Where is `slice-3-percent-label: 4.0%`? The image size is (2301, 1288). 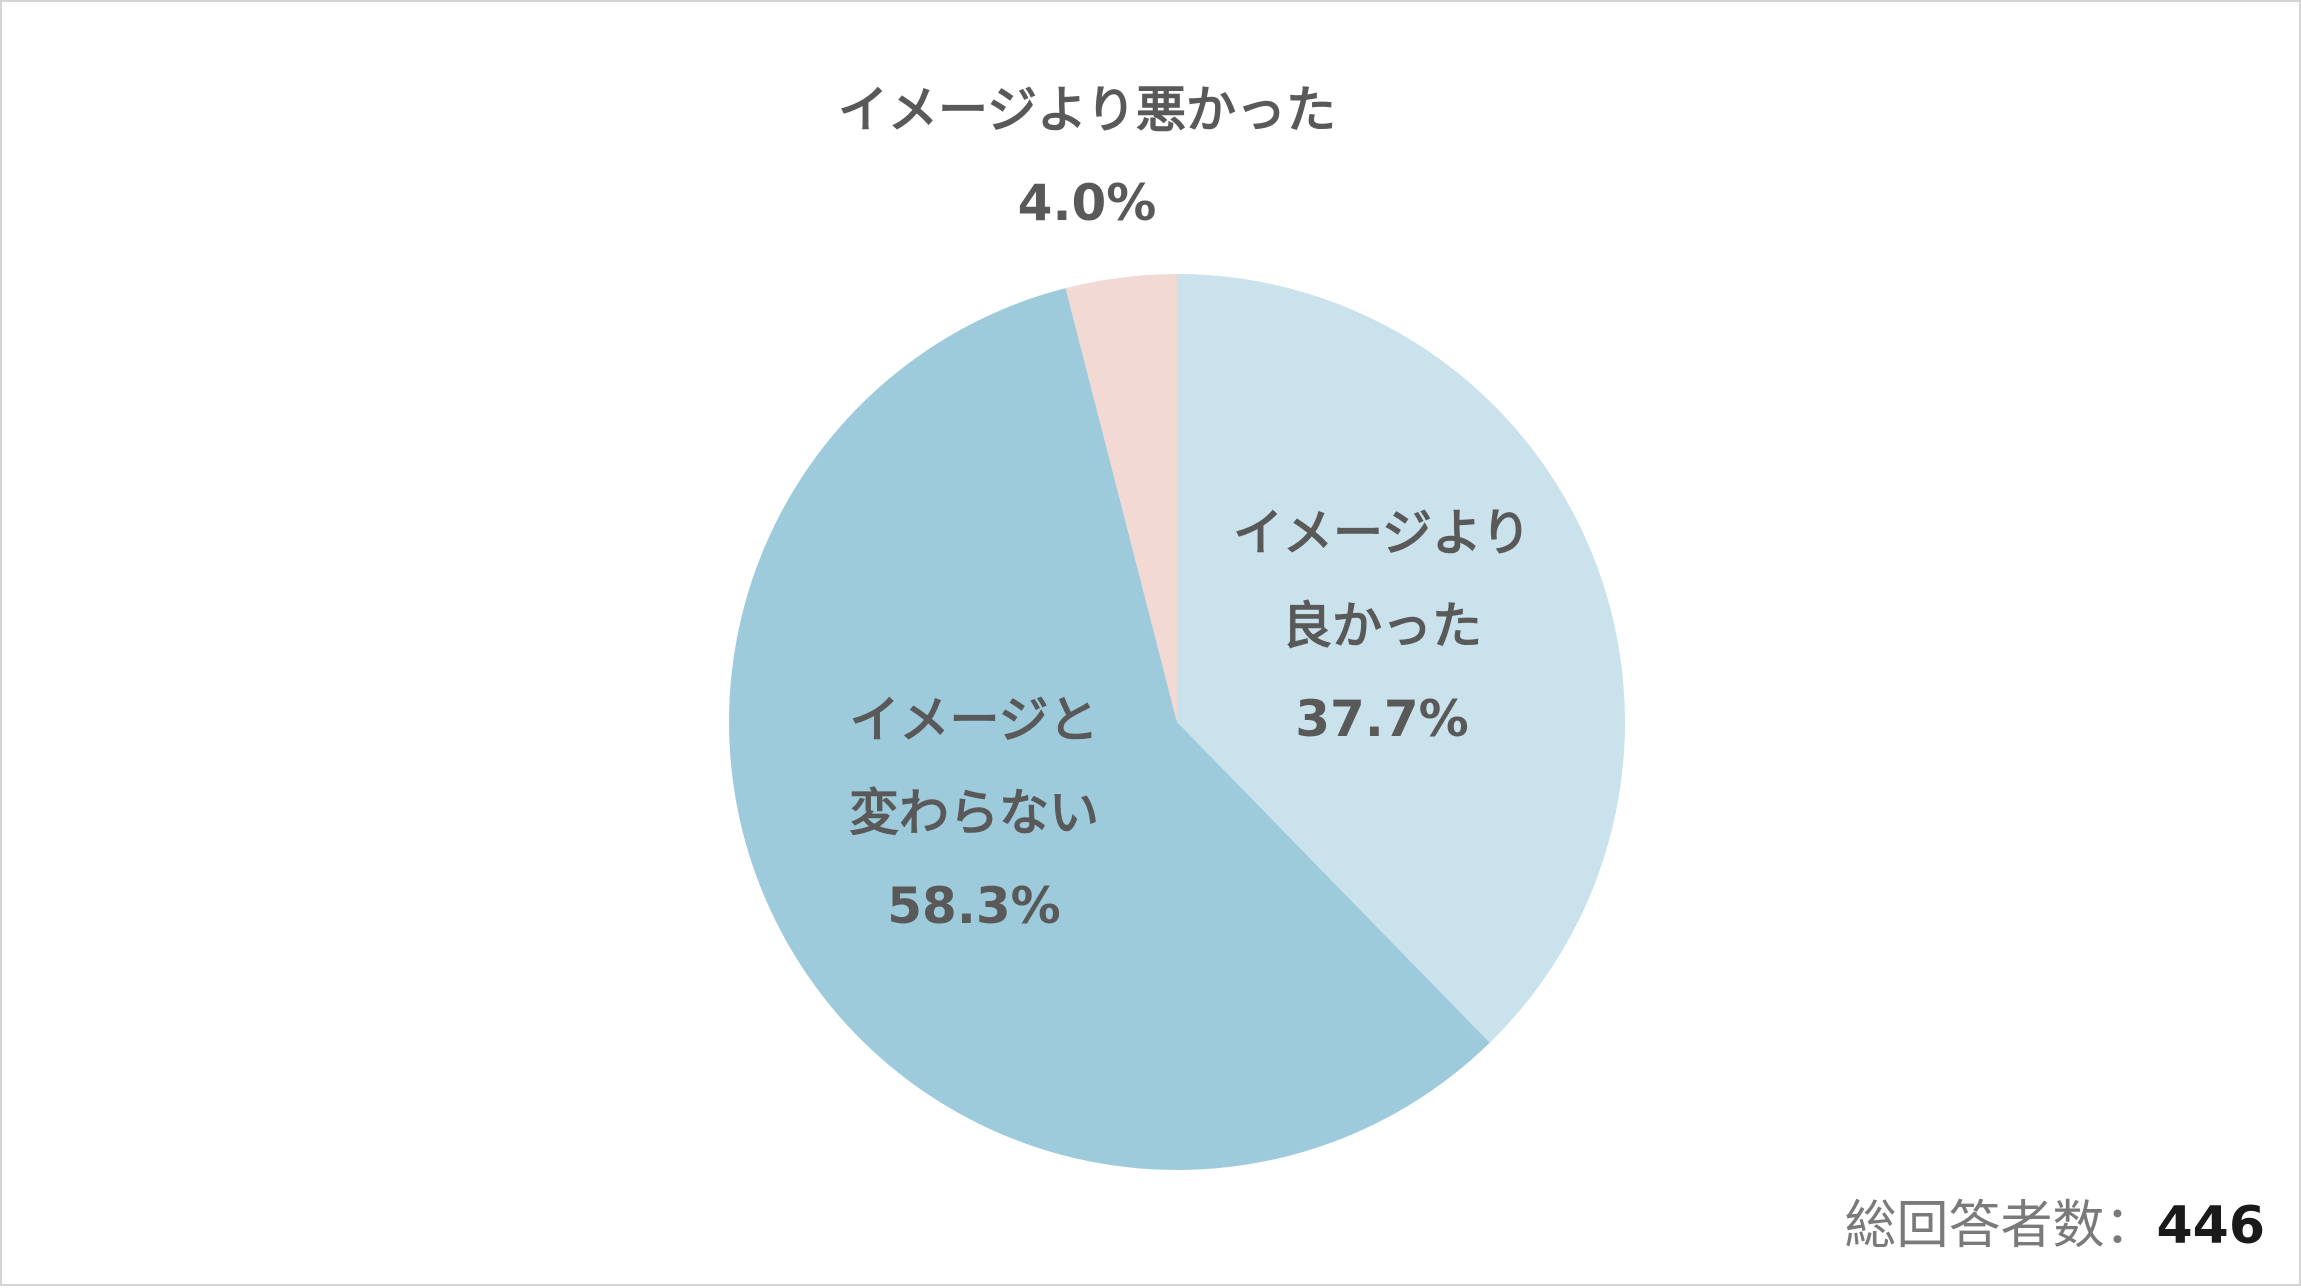 slice-3-percent-label: 4.0% is located at coordinates (1087, 203).